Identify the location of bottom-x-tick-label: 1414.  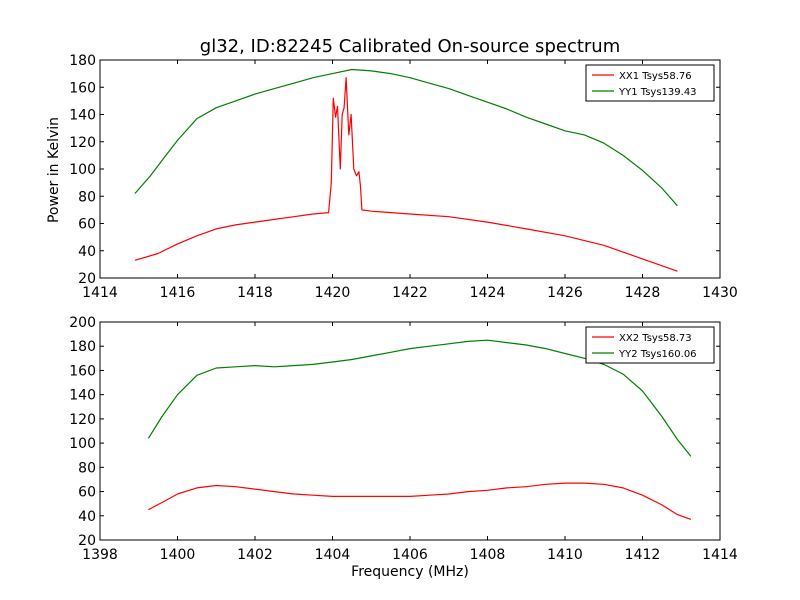
(720, 555).